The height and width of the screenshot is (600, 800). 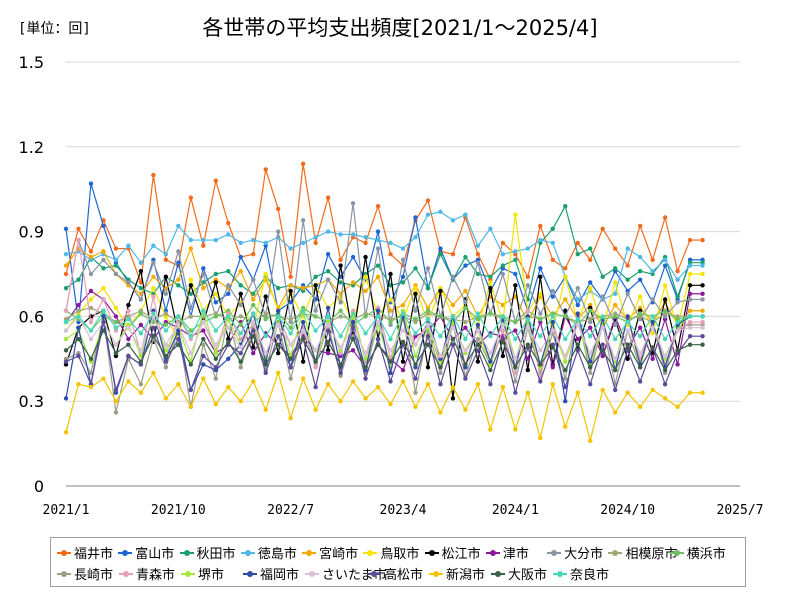 What do you see at coordinates (627, 510) in the screenshot?
I see `x-tick-label: 2024/10` at bounding box center [627, 510].